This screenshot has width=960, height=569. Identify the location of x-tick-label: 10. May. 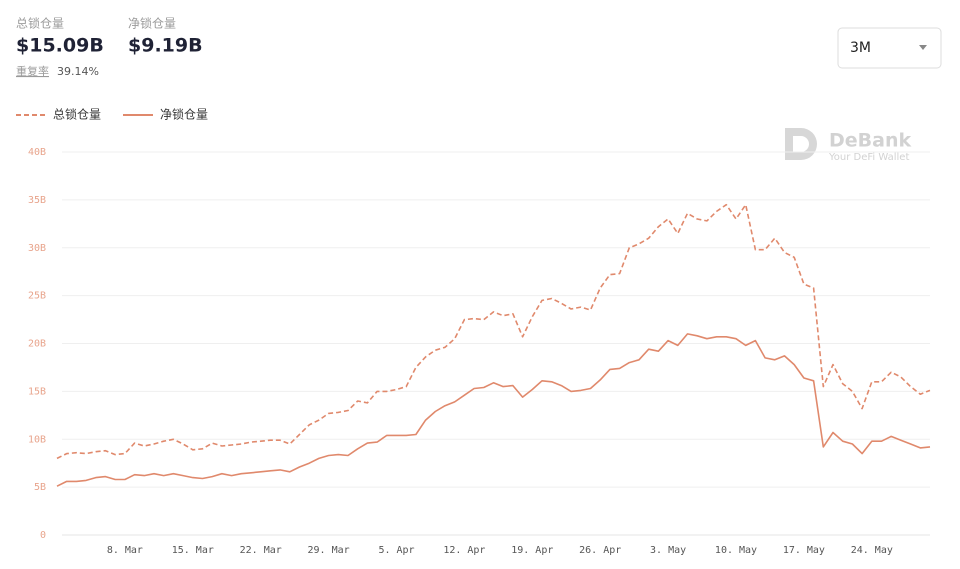
(736, 550).